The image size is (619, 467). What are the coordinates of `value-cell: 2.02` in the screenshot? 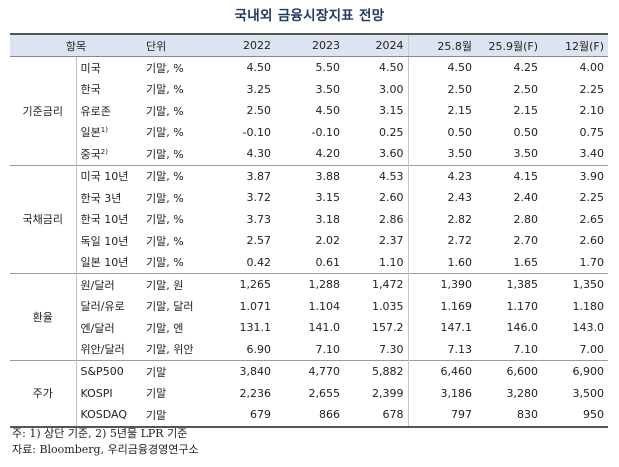 It's located at (328, 241).